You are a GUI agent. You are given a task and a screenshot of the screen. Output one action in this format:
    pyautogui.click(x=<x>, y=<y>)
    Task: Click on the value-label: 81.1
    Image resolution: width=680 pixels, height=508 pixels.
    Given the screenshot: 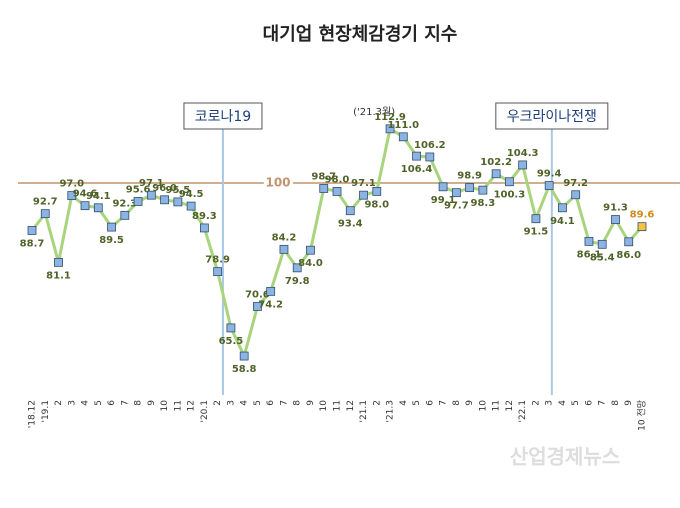 What is the action you would take?
    pyautogui.click(x=58, y=275)
    